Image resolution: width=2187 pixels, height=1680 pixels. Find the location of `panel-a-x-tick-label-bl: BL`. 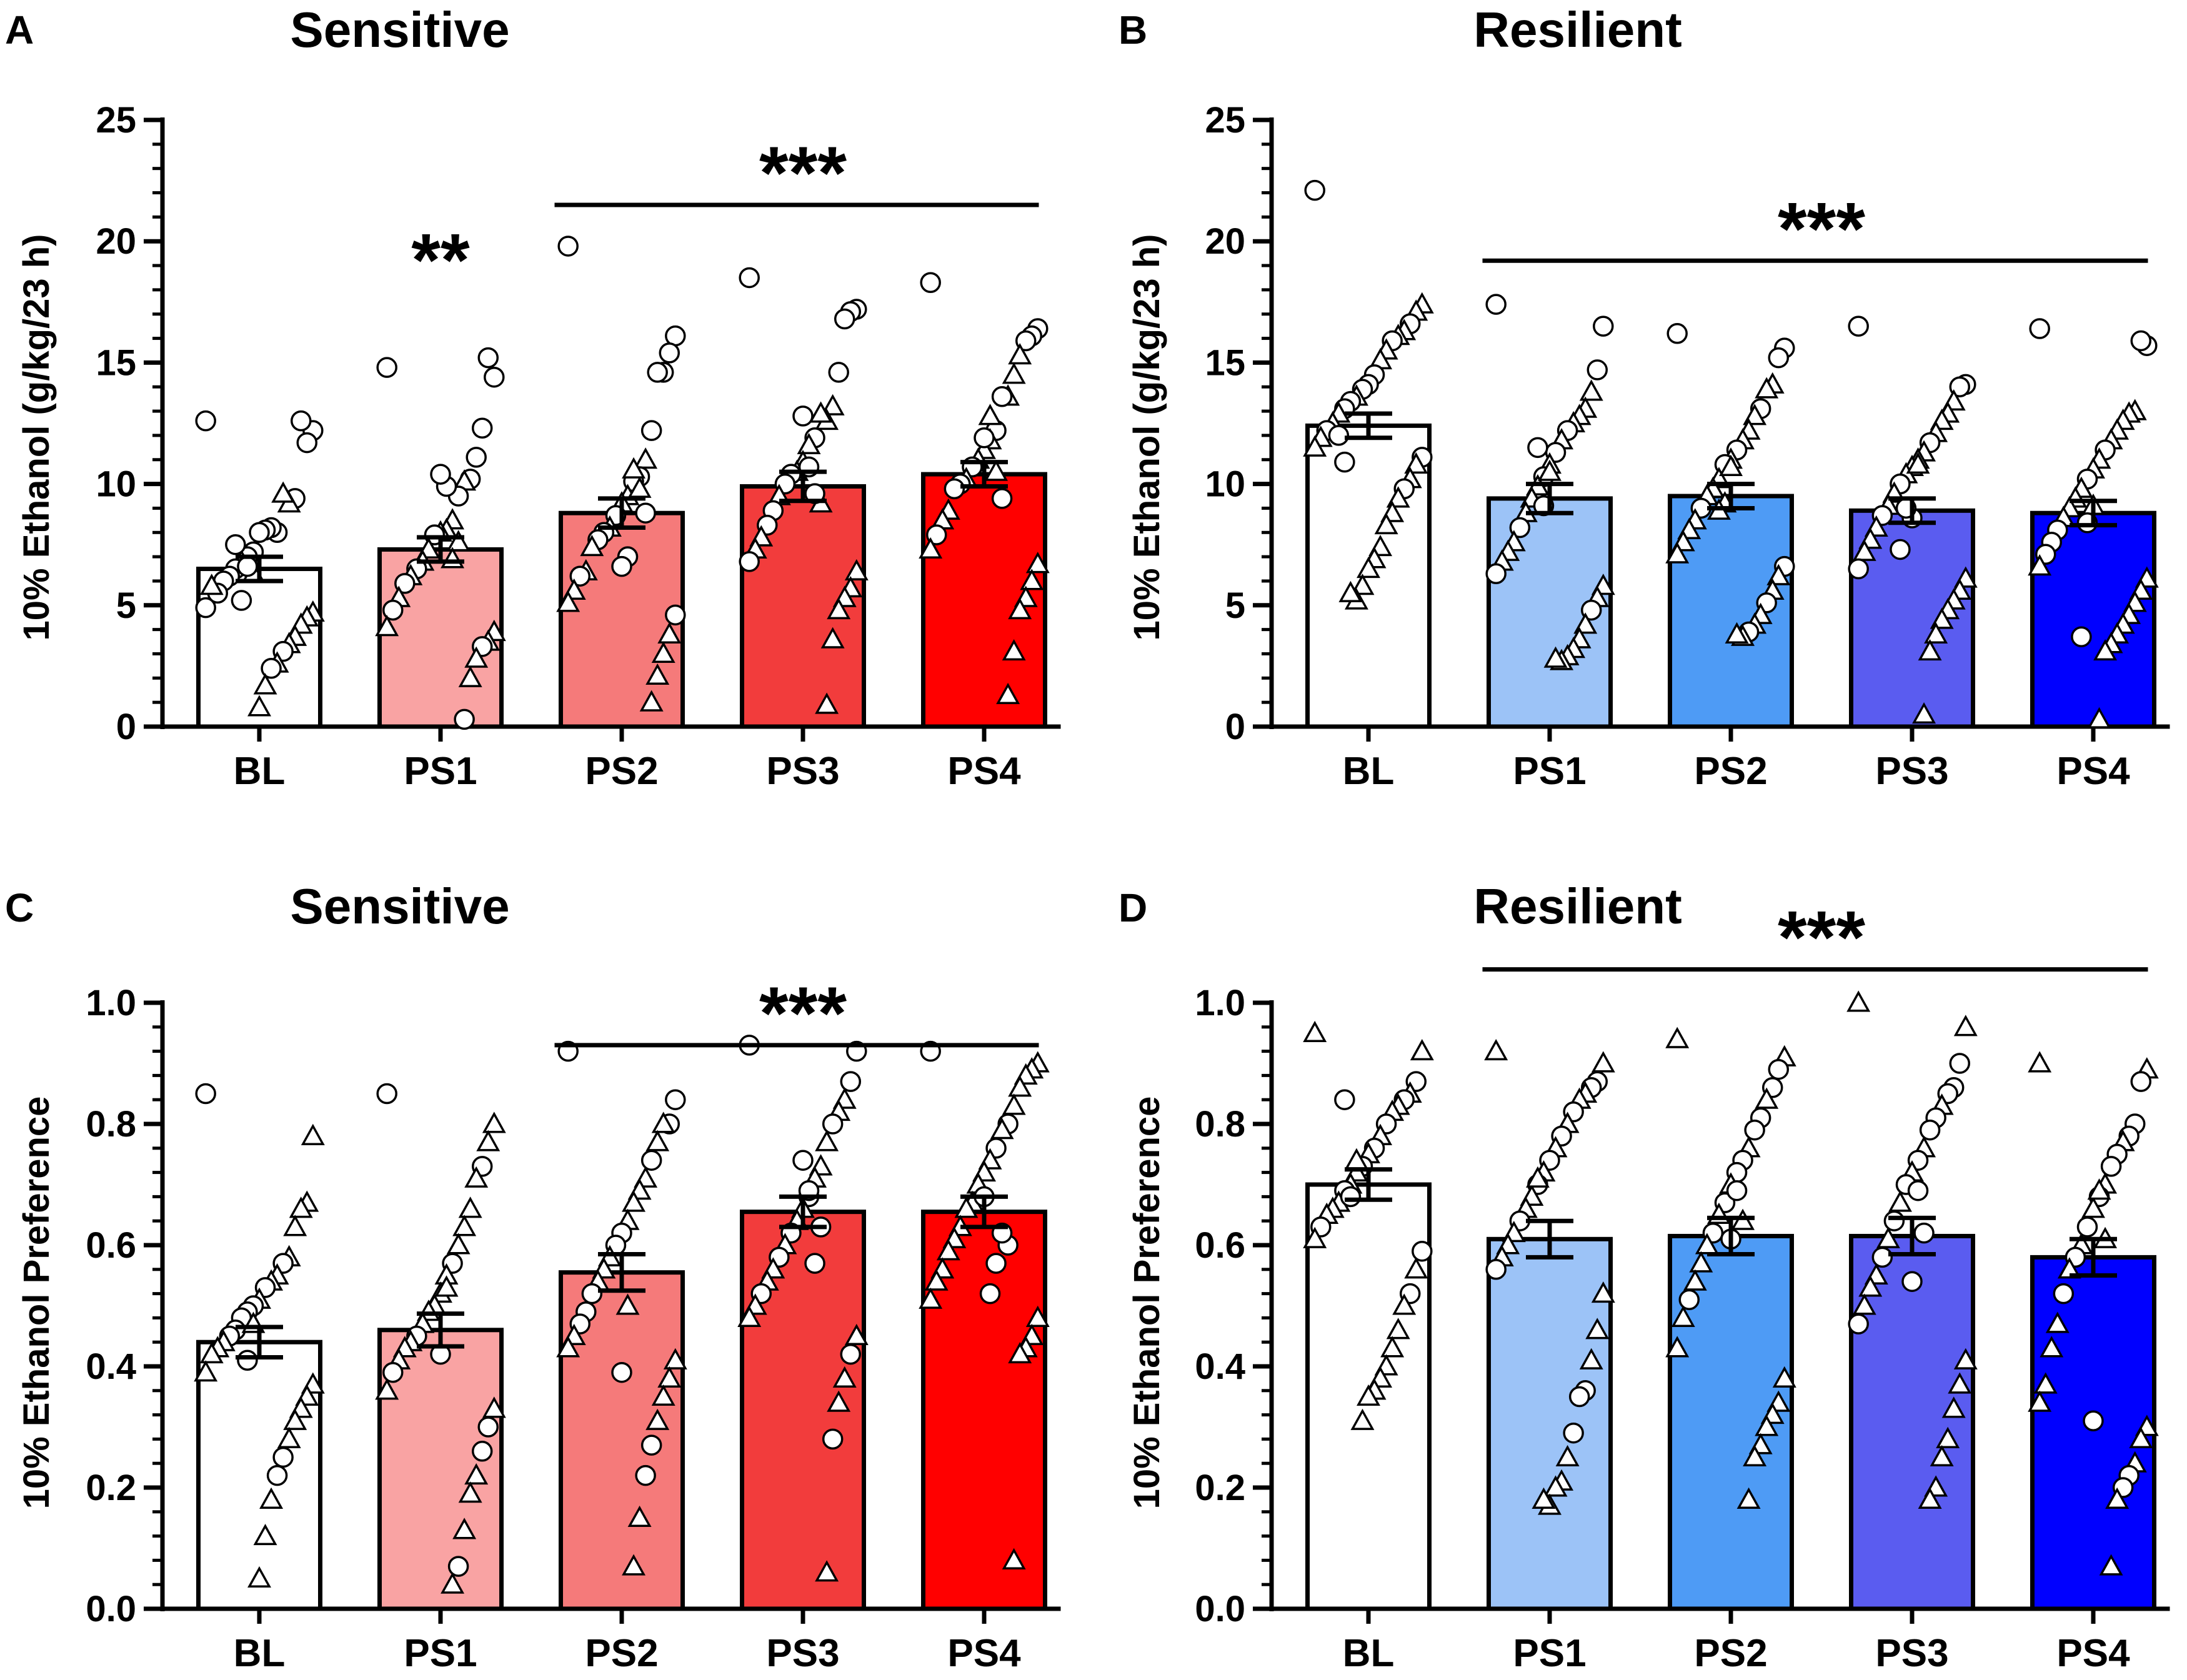

panel-a-x-tick-label-bl: BL is located at coordinates (260, 771).